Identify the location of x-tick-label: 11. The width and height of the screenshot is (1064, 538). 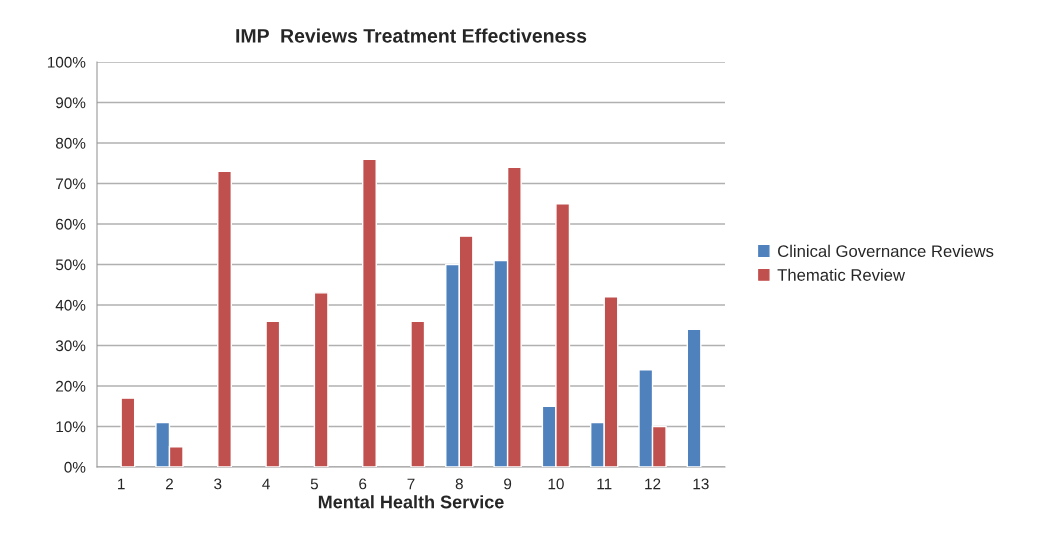
(604, 484).